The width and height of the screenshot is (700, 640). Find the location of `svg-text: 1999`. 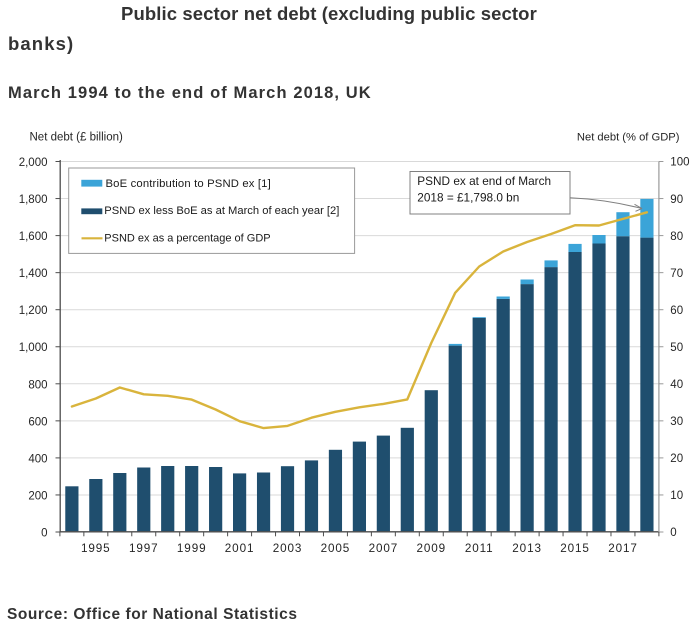

svg-text: 1999 is located at coordinates (192, 548).